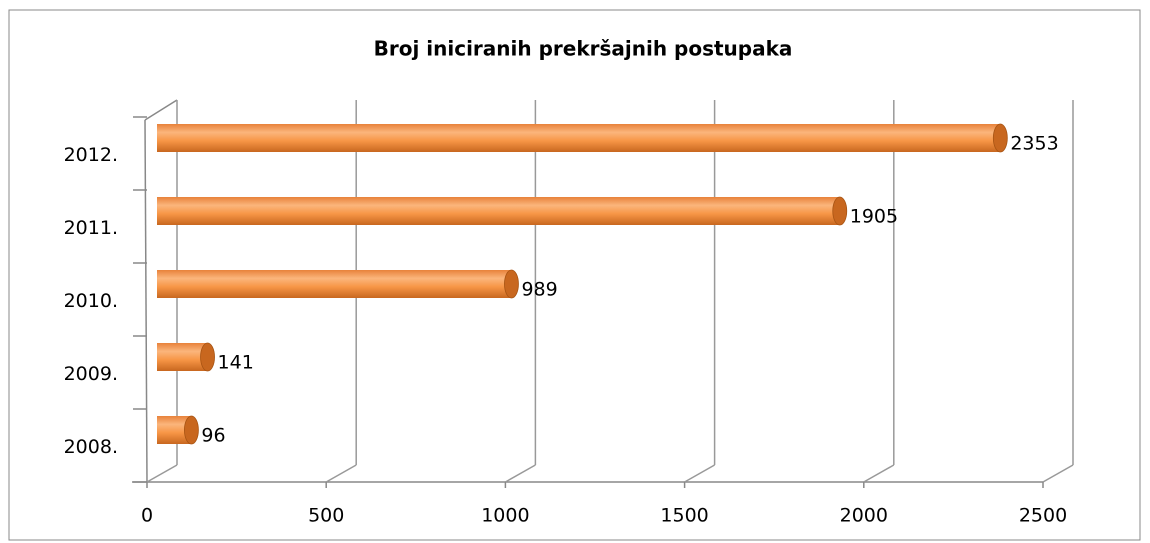 The height and width of the screenshot is (543, 1150). Describe the element at coordinates (146, 301) in the screenshot. I see `left-wall` at that location.